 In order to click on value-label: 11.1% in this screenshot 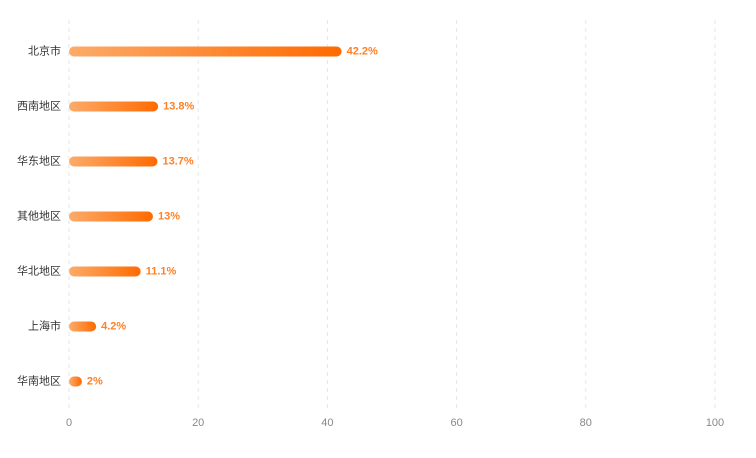, I will do `click(161, 271)`.